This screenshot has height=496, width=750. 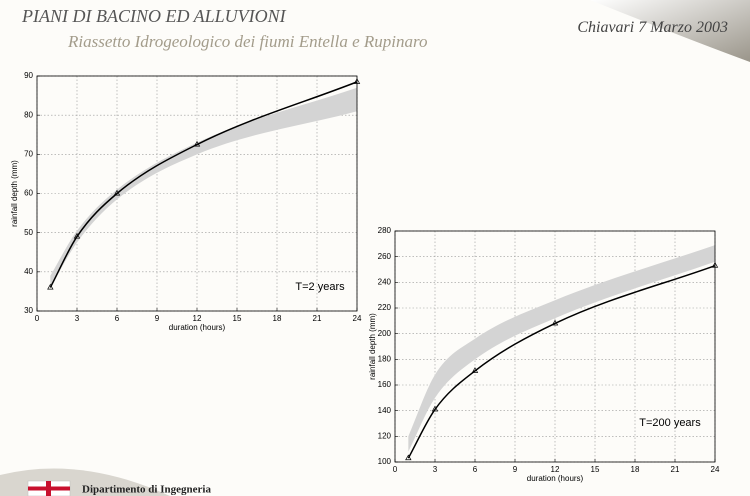 What do you see at coordinates (28, 310) in the screenshot?
I see `y-tick-label: 30` at bounding box center [28, 310].